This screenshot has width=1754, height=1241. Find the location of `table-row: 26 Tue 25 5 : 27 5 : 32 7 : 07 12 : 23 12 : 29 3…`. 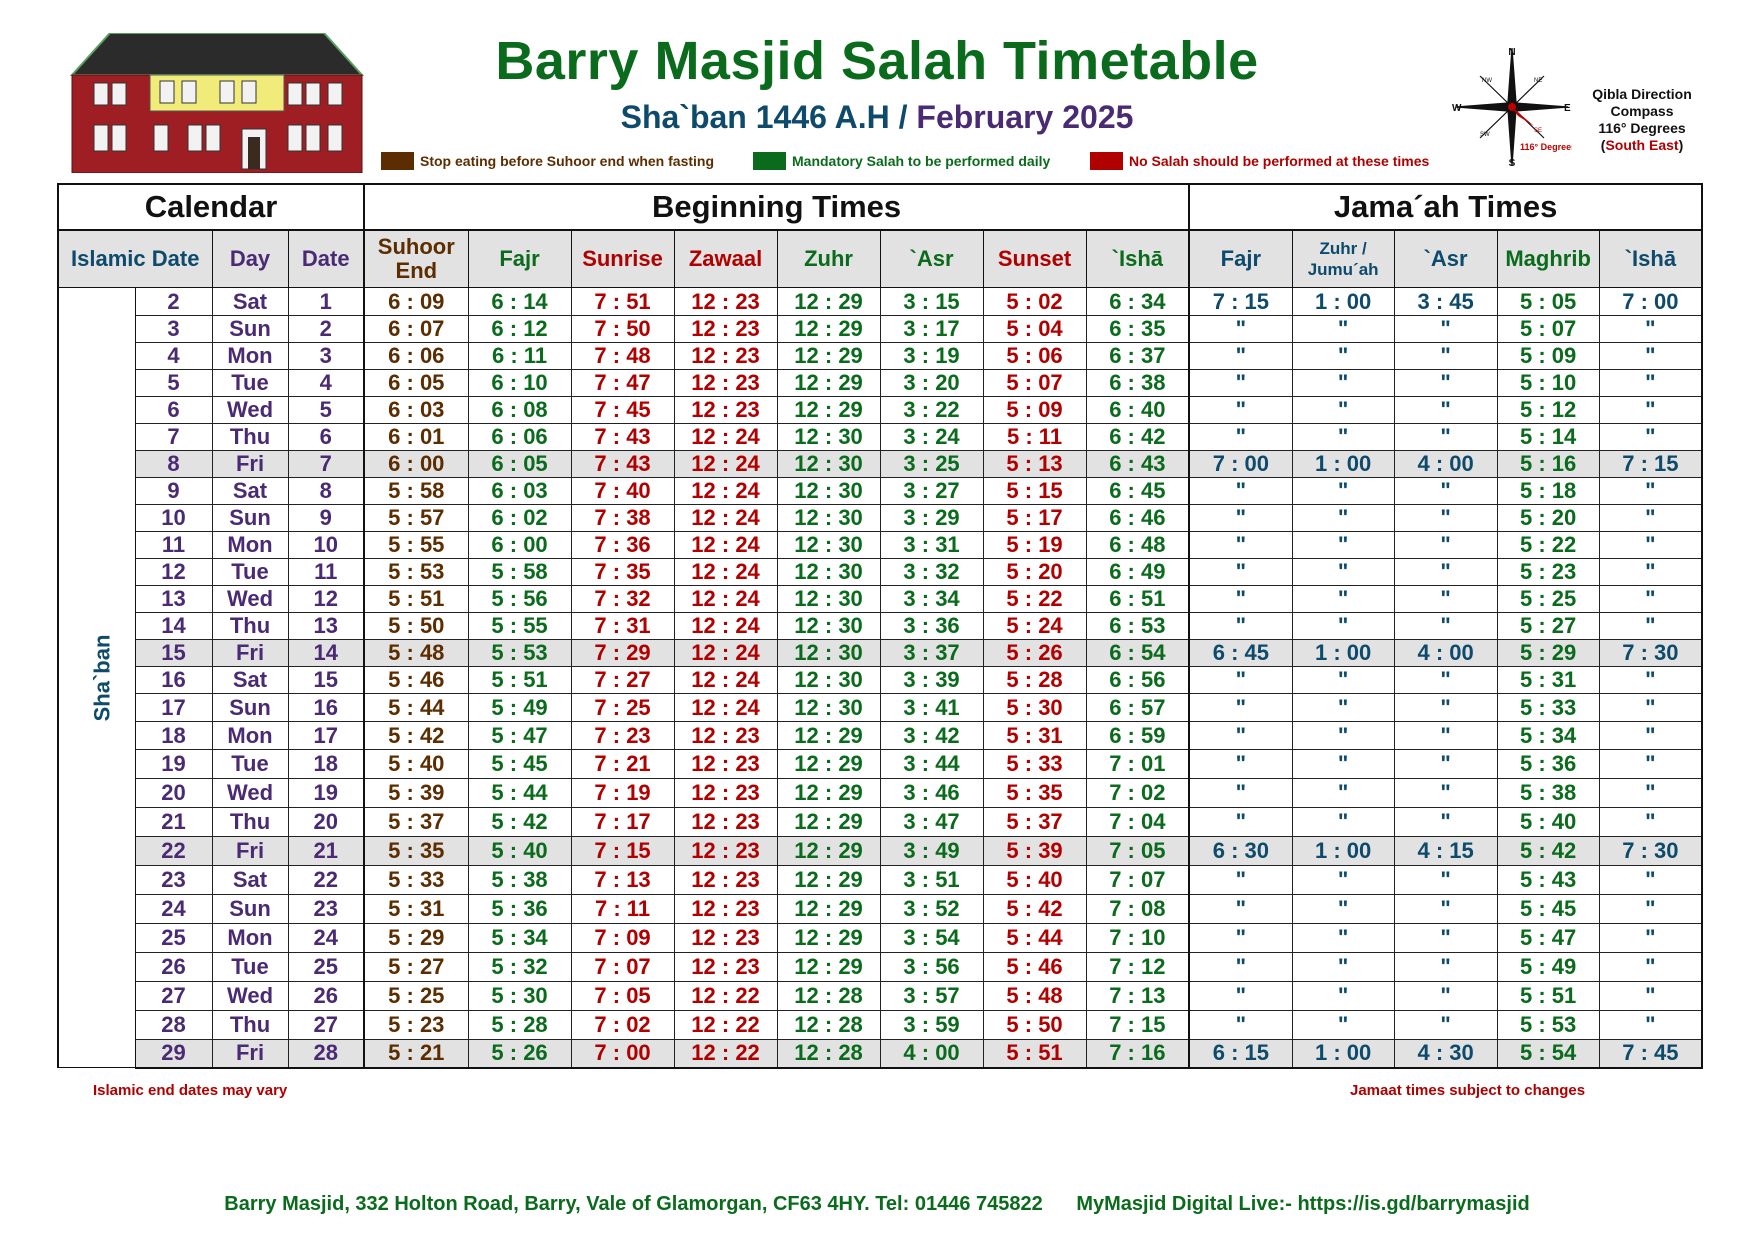

table-row: 26 Tue 25 5 : 27 5 : 32 7 : 07 12 : 23 12 : 29 3… is located at coordinates (881, 967).